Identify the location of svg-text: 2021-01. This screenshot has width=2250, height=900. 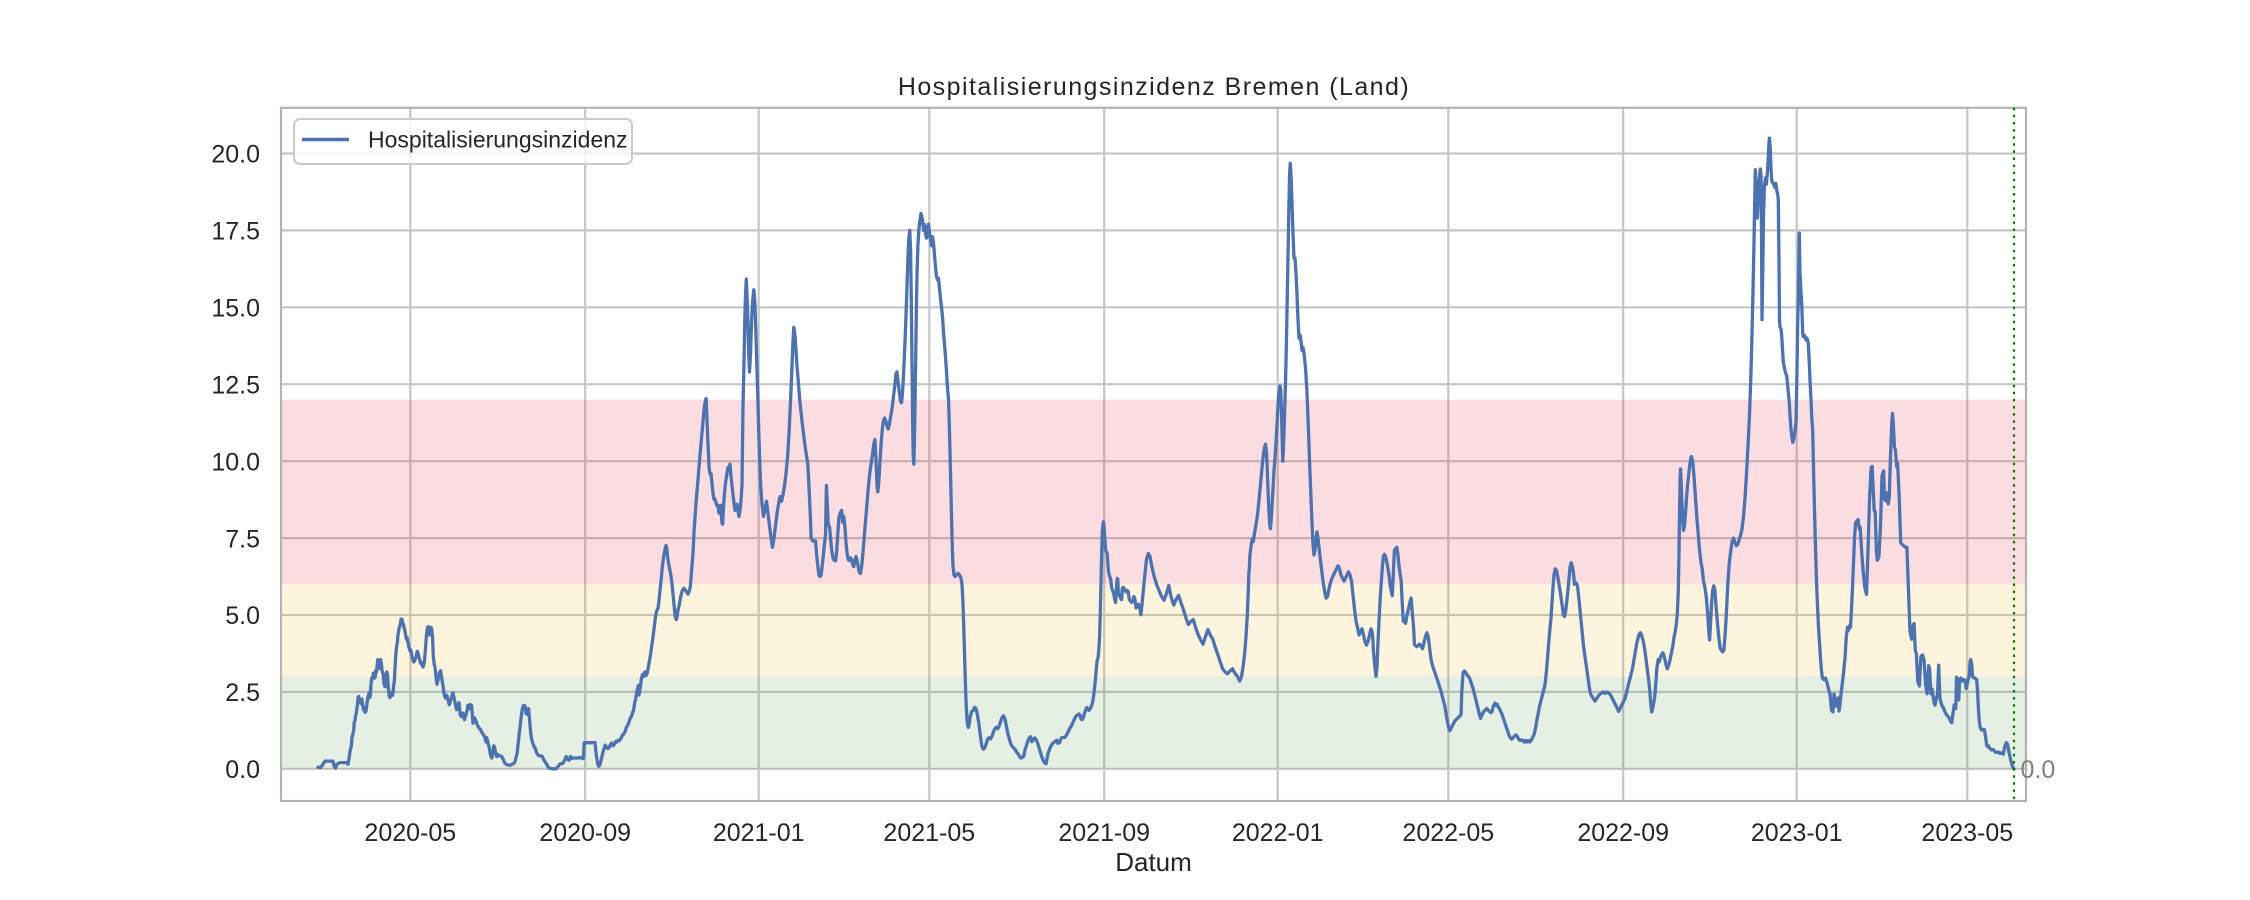
(759, 833).